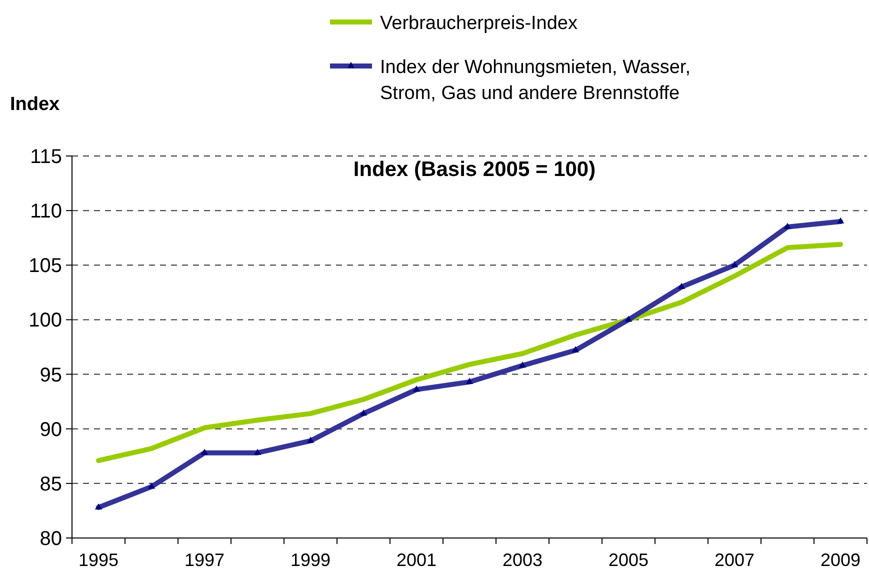 The width and height of the screenshot is (869, 578). I want to click on chart-title: Index (Basis 2005 = 100), so click(474, 169).